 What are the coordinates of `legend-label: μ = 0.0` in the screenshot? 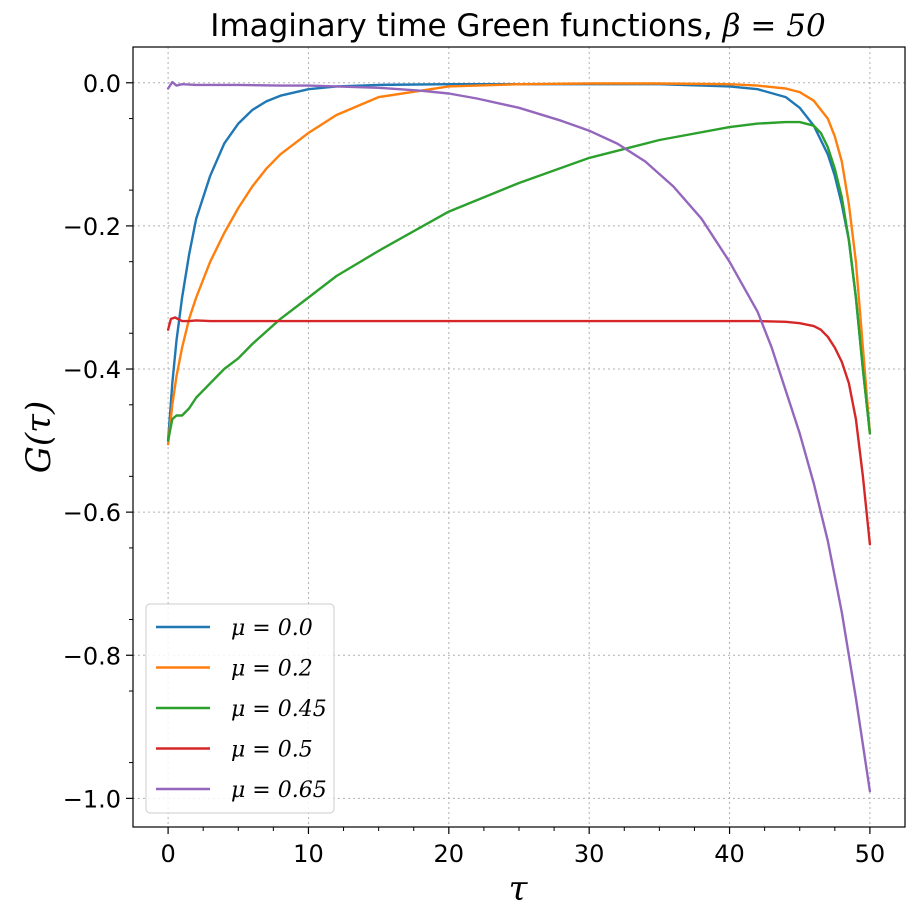 It's located at (272, 628).